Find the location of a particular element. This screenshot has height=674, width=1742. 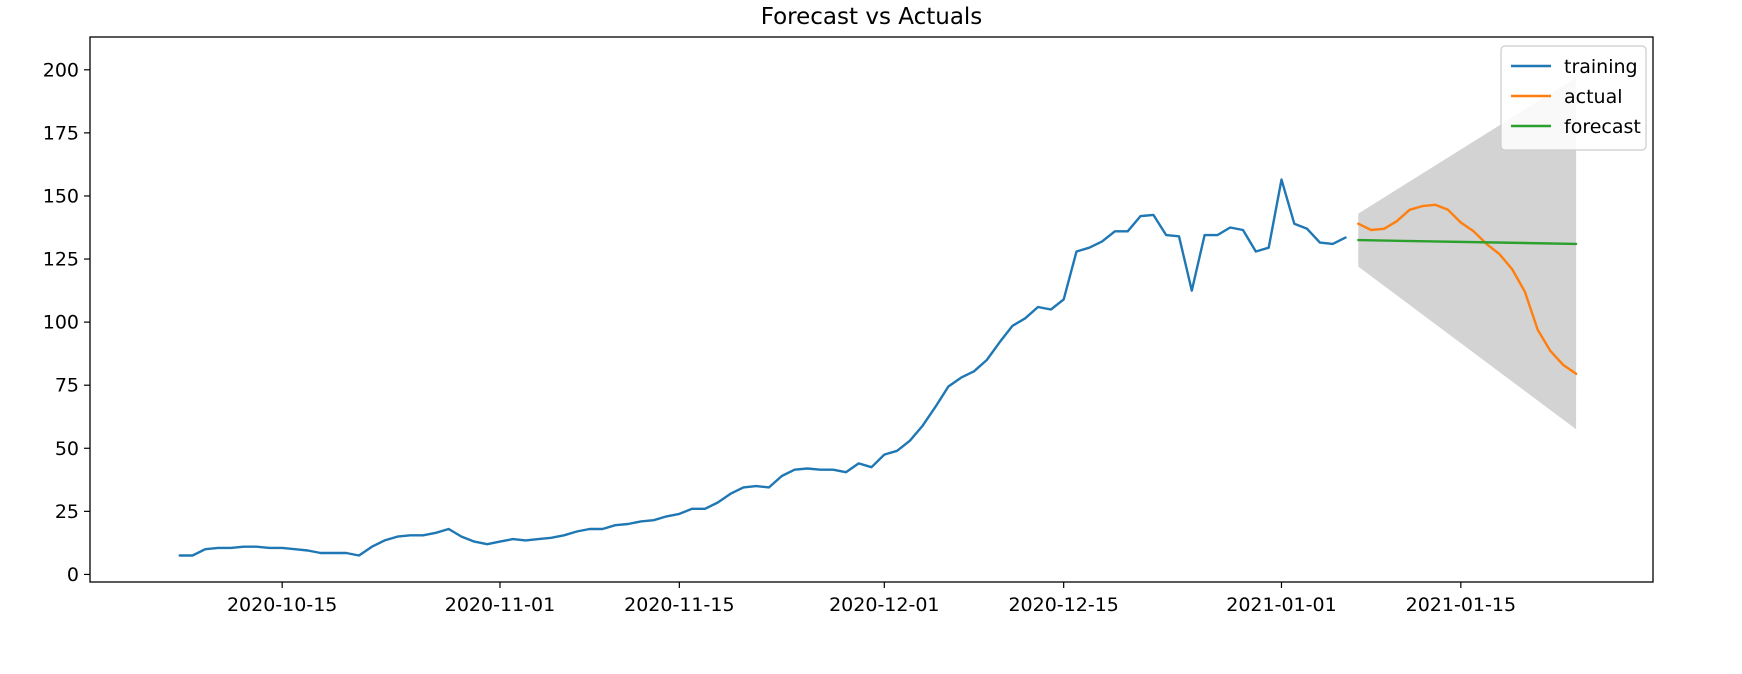

y-axis: 0 25 50 75 100 125 150 175 200 is located at coordinates (66, 322).